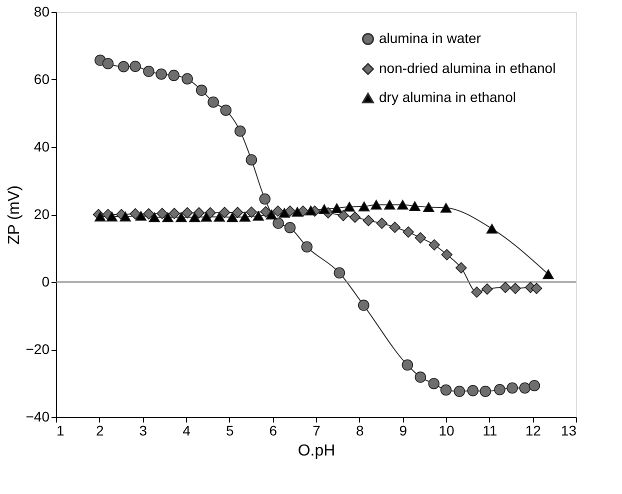  What do you see at coordinates (533, 430) in the screenshot?
I see `x-tick-label: 12` at bounding box center [533, 430].